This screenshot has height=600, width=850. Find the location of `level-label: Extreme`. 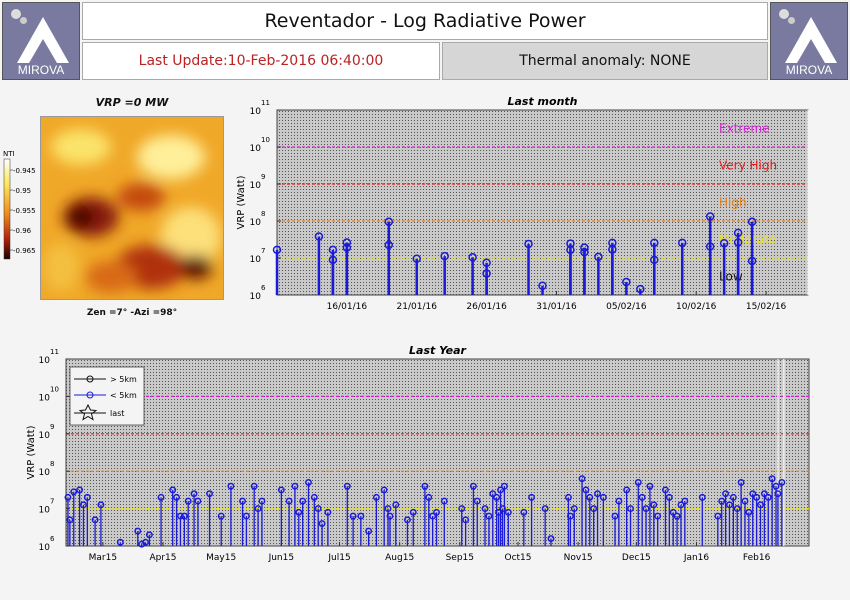

level-label: Extreme is located at coordinates (744, 129).